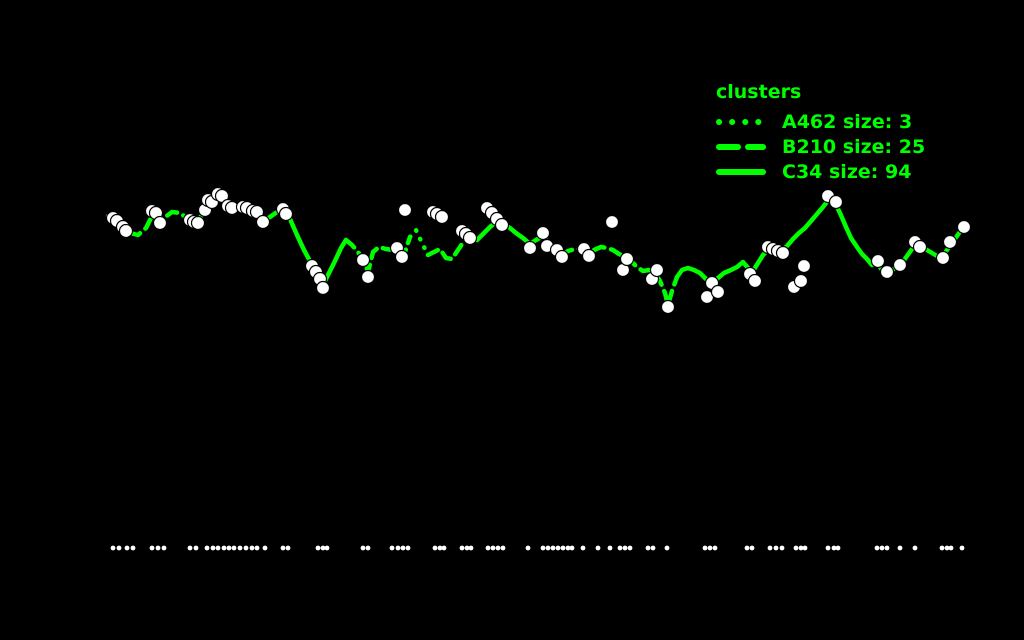  Describe the element at coordinates (513, 232) in the screenshot. I see `cluster-line-solid` at that location.